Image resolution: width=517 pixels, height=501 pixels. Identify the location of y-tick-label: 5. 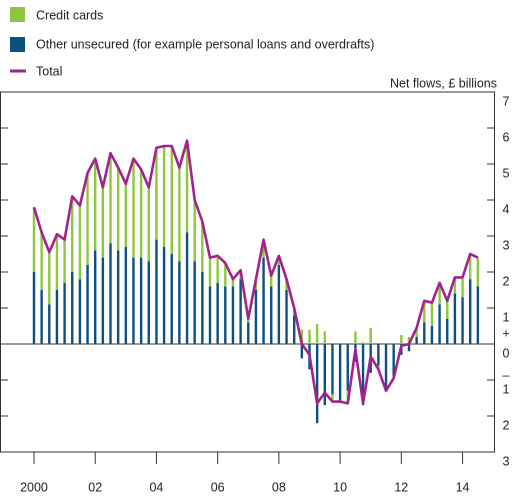
(506, 173).